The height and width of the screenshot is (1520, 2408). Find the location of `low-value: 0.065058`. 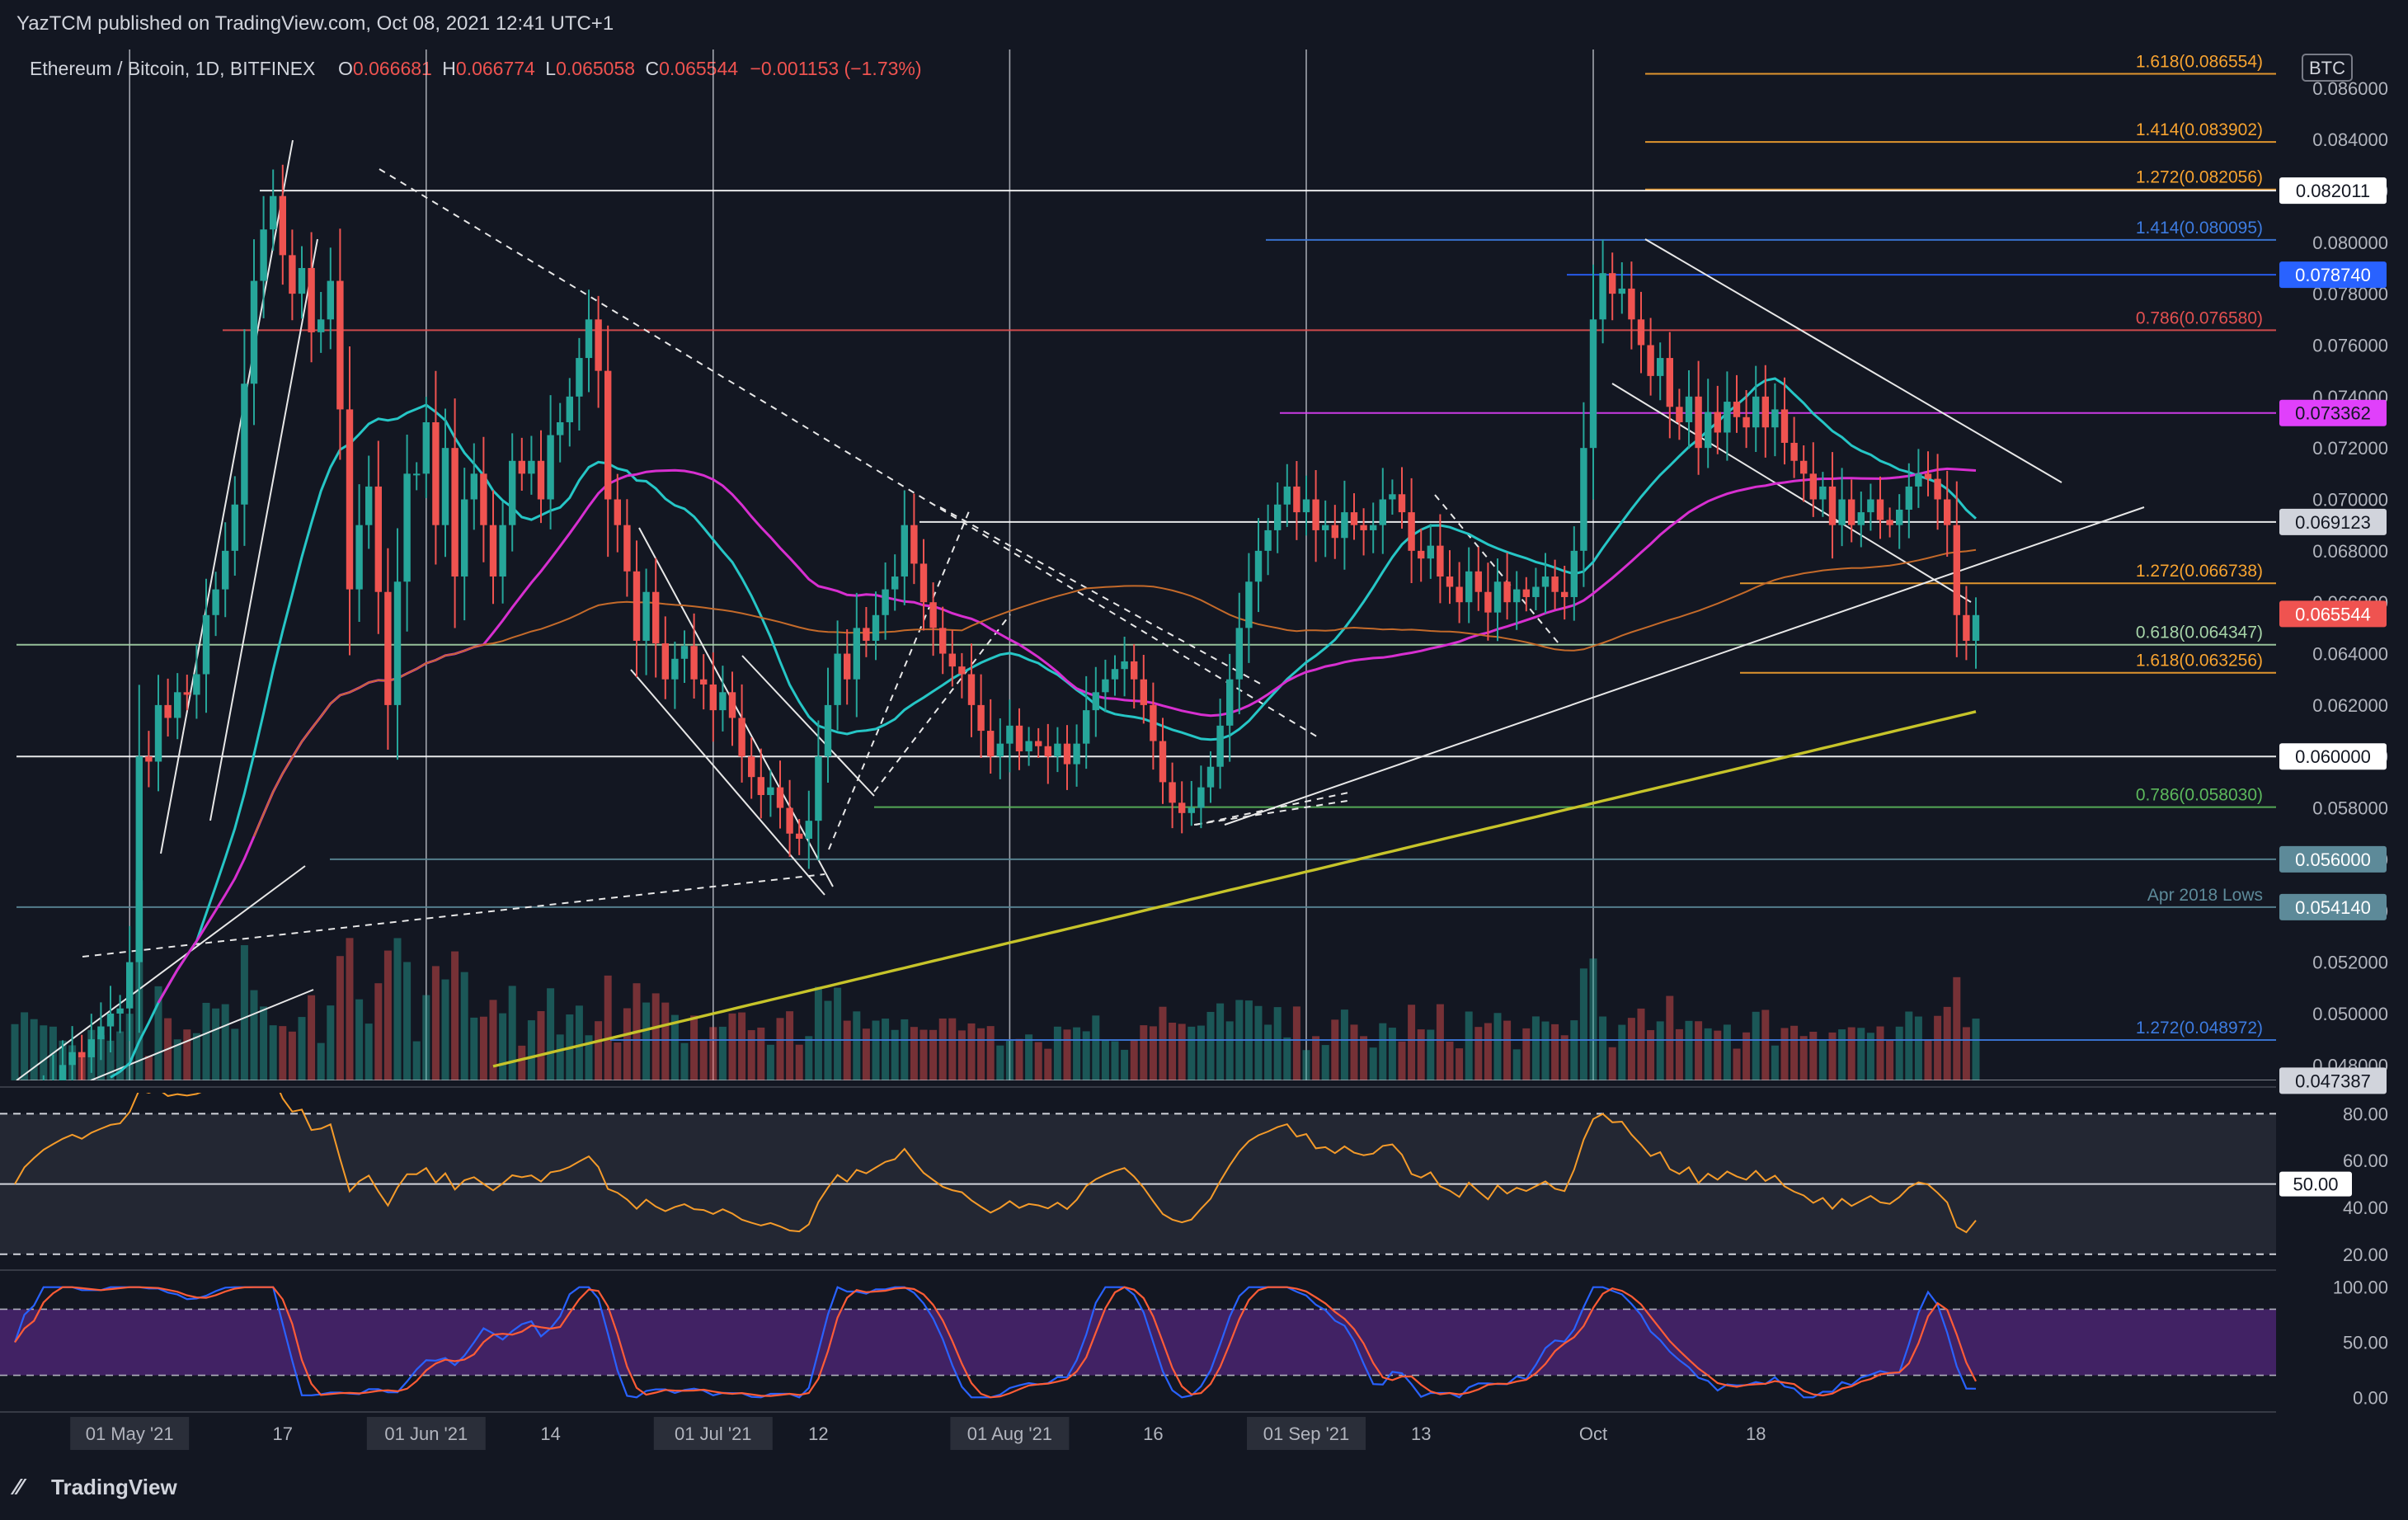

low-value: 0.065058 is located at coordinates (596, 68).